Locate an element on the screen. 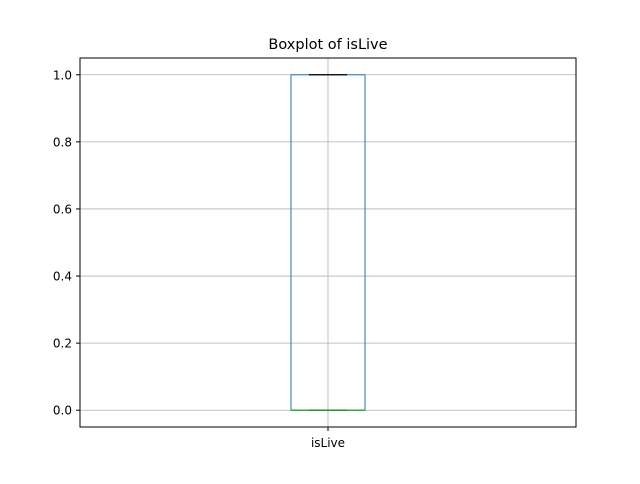 The image size is (640, 484). y-tick-label: 0.0 is located at coordinates (62, 411).